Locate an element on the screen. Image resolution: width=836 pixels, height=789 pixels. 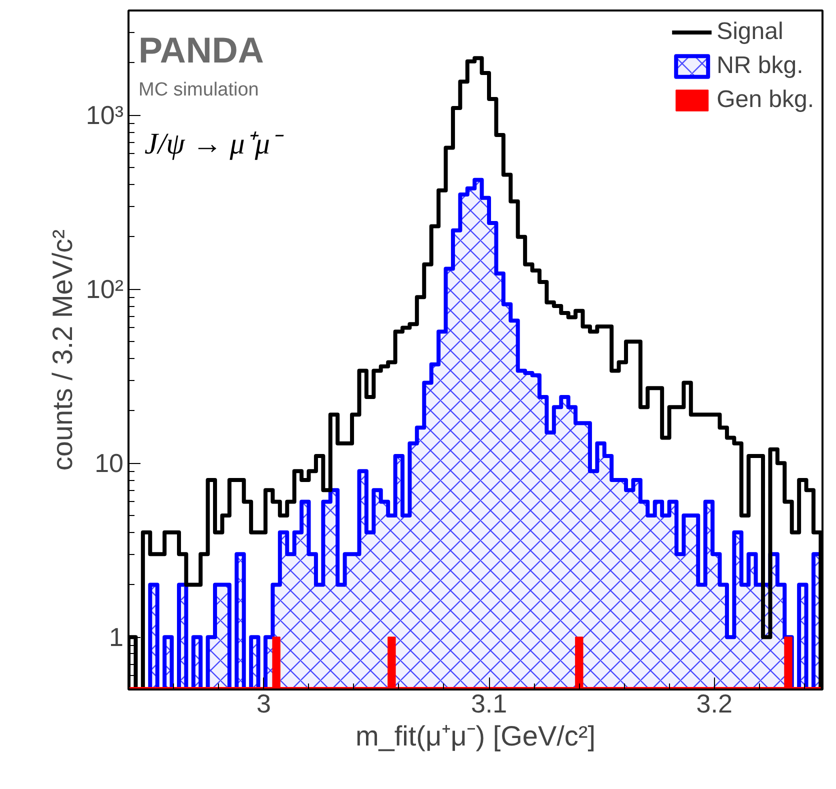
x-tick-label: 3 is located at coordinates (263, 703).